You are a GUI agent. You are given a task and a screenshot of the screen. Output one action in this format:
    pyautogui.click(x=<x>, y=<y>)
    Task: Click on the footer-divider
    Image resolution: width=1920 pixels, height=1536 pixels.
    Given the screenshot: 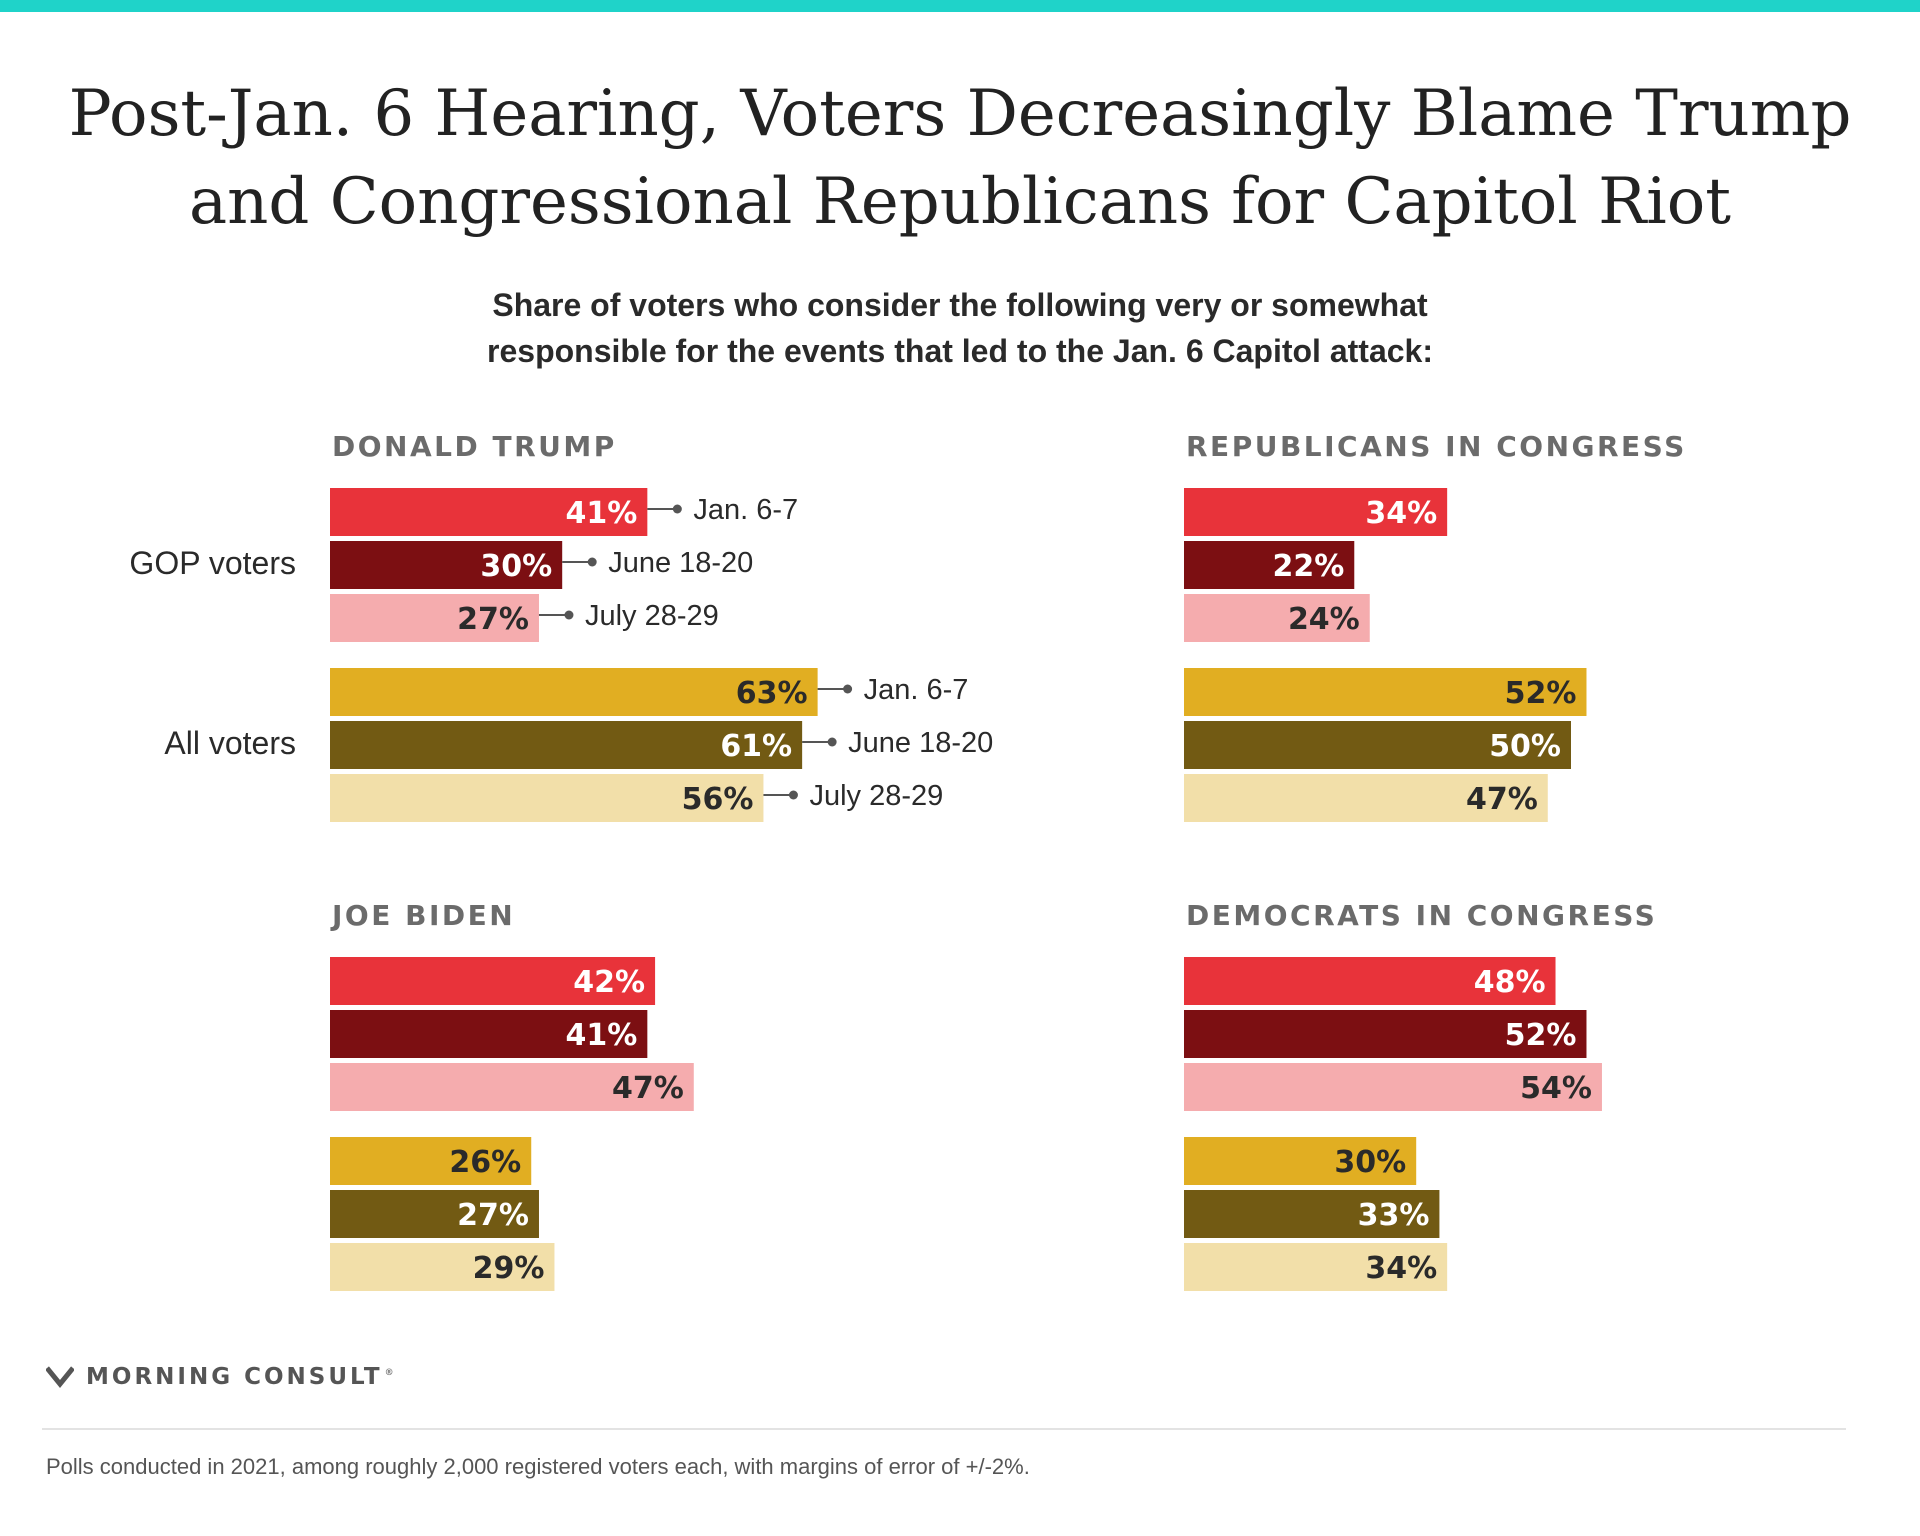 What is the action you would take?
    pyautogui.click(x=944, y=1429)
    